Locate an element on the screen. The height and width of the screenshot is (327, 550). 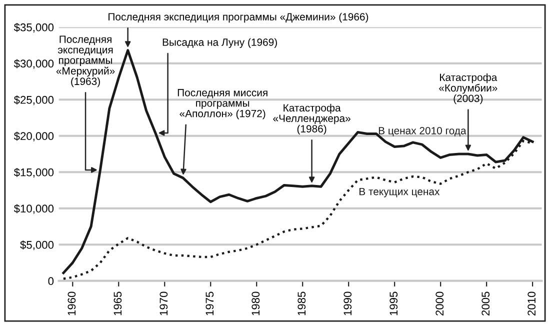
y-tick-label: $20,000 is located at coordinates (34, 137).